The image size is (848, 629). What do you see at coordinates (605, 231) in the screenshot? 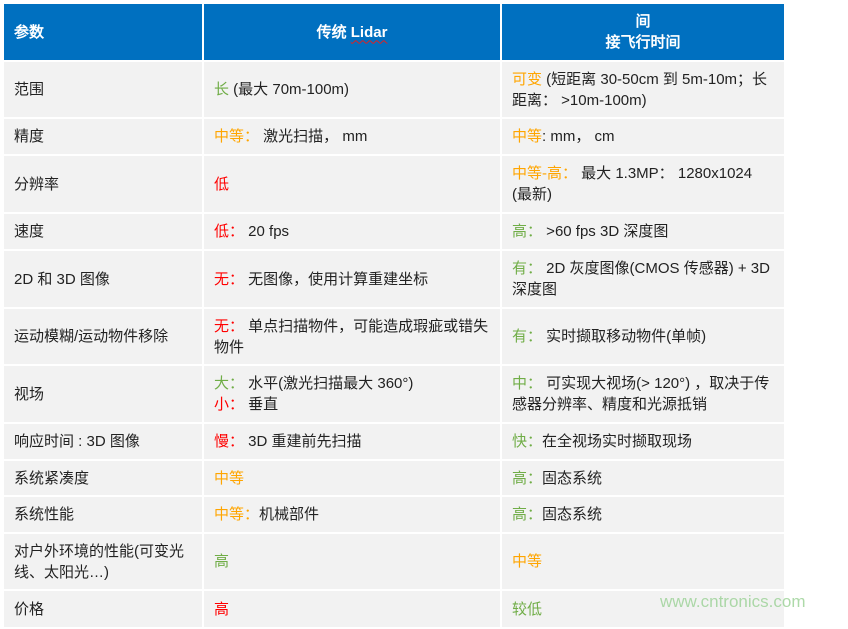
I see `cell-text: >60 fps 3D 深度图` at bounding box center [605, 231].